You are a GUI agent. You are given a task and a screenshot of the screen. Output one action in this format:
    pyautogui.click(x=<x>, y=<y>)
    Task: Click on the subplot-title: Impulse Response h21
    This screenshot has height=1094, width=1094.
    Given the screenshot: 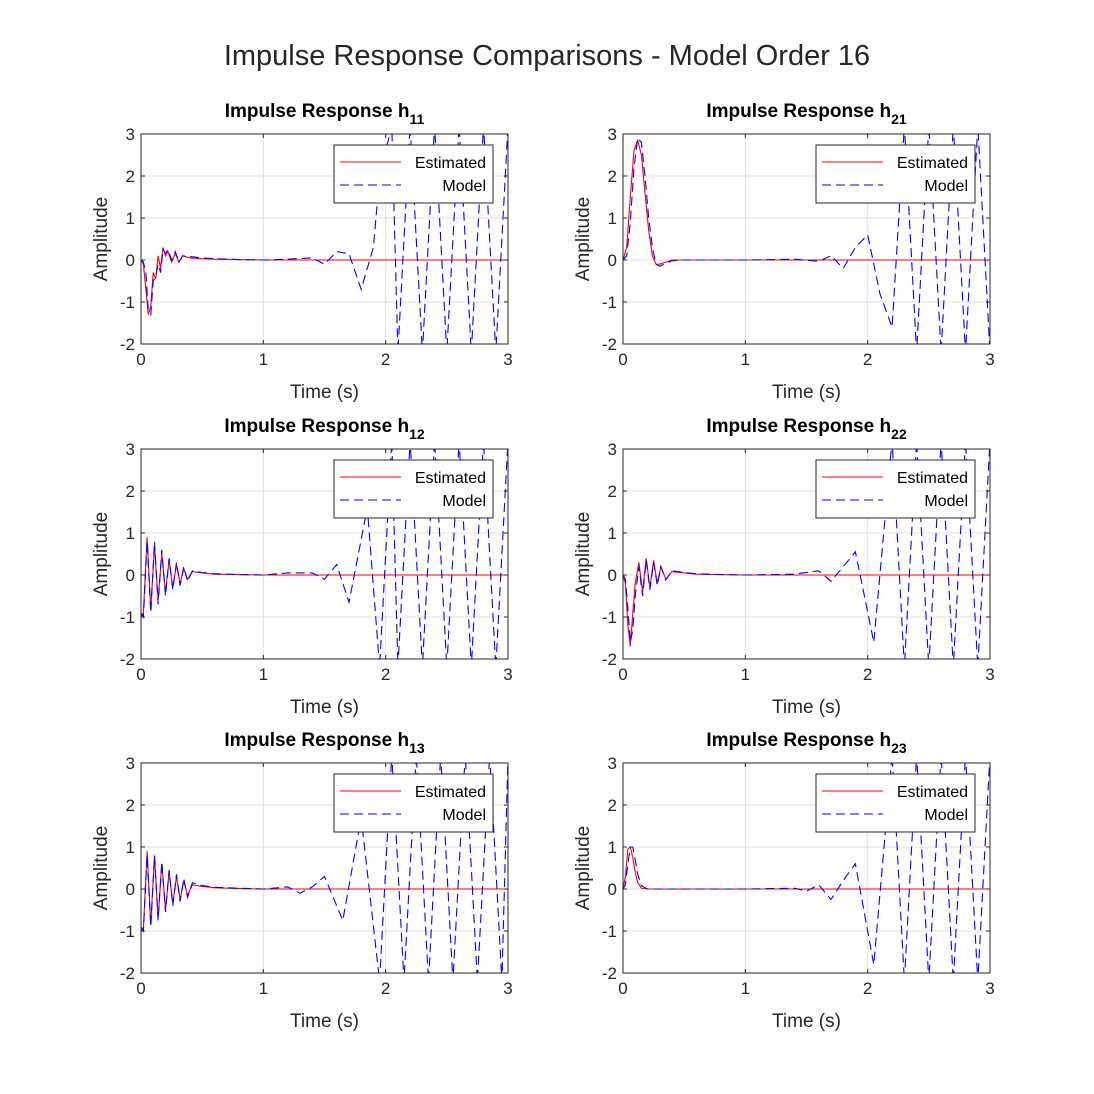 What is the action you would take?
    pyautogui.click(x=806, y=114)
    